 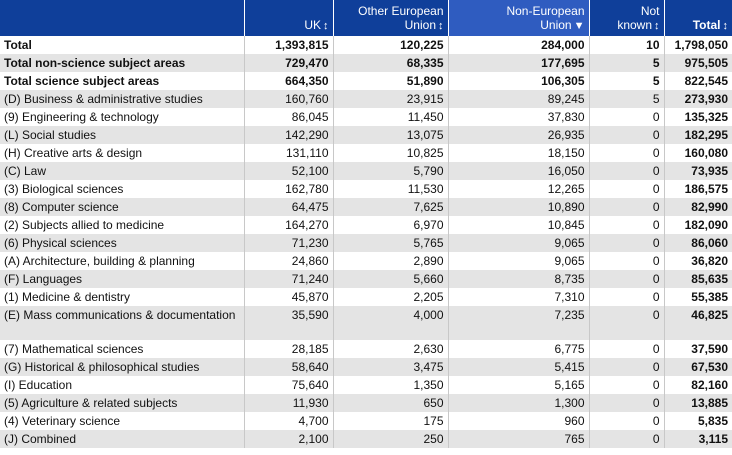 What do you see at coordinates (519, 403) in the screenshot?
I see `cell-non-eu: 1,300` at bounding box center [519, 403].